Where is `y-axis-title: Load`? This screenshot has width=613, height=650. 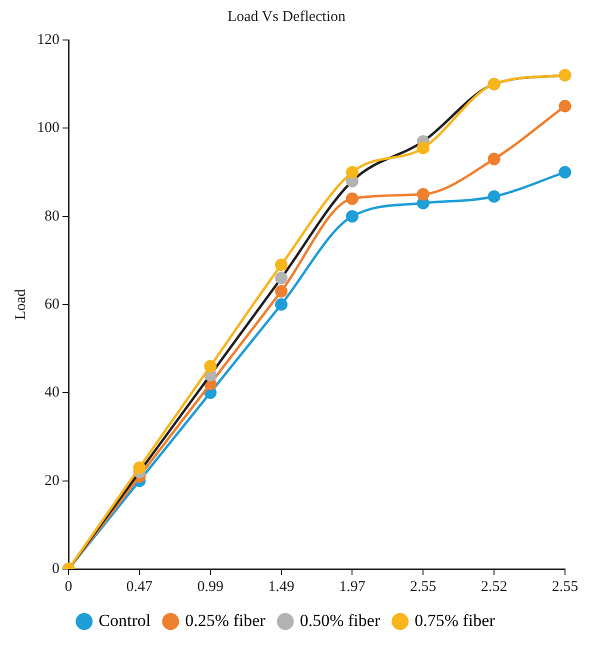 y-axis-title: Load is located at coordinates (20, 304).